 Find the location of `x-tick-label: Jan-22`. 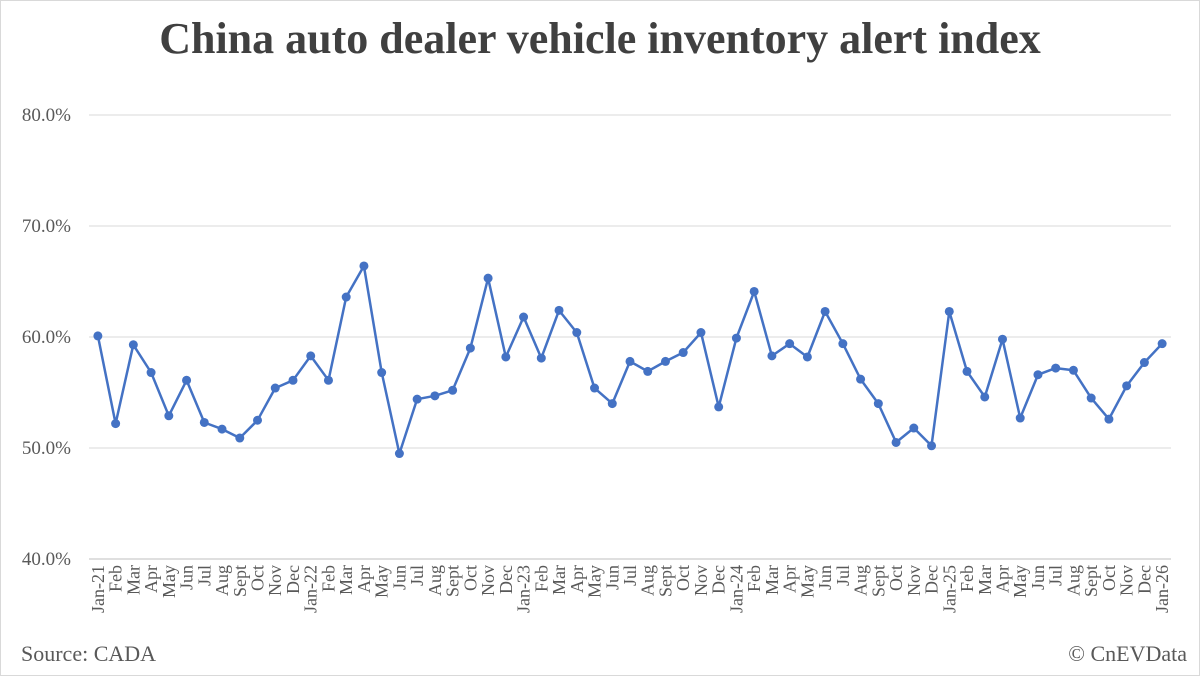

x-tick-label: Jan-22 is located at coordinates (311, 589).